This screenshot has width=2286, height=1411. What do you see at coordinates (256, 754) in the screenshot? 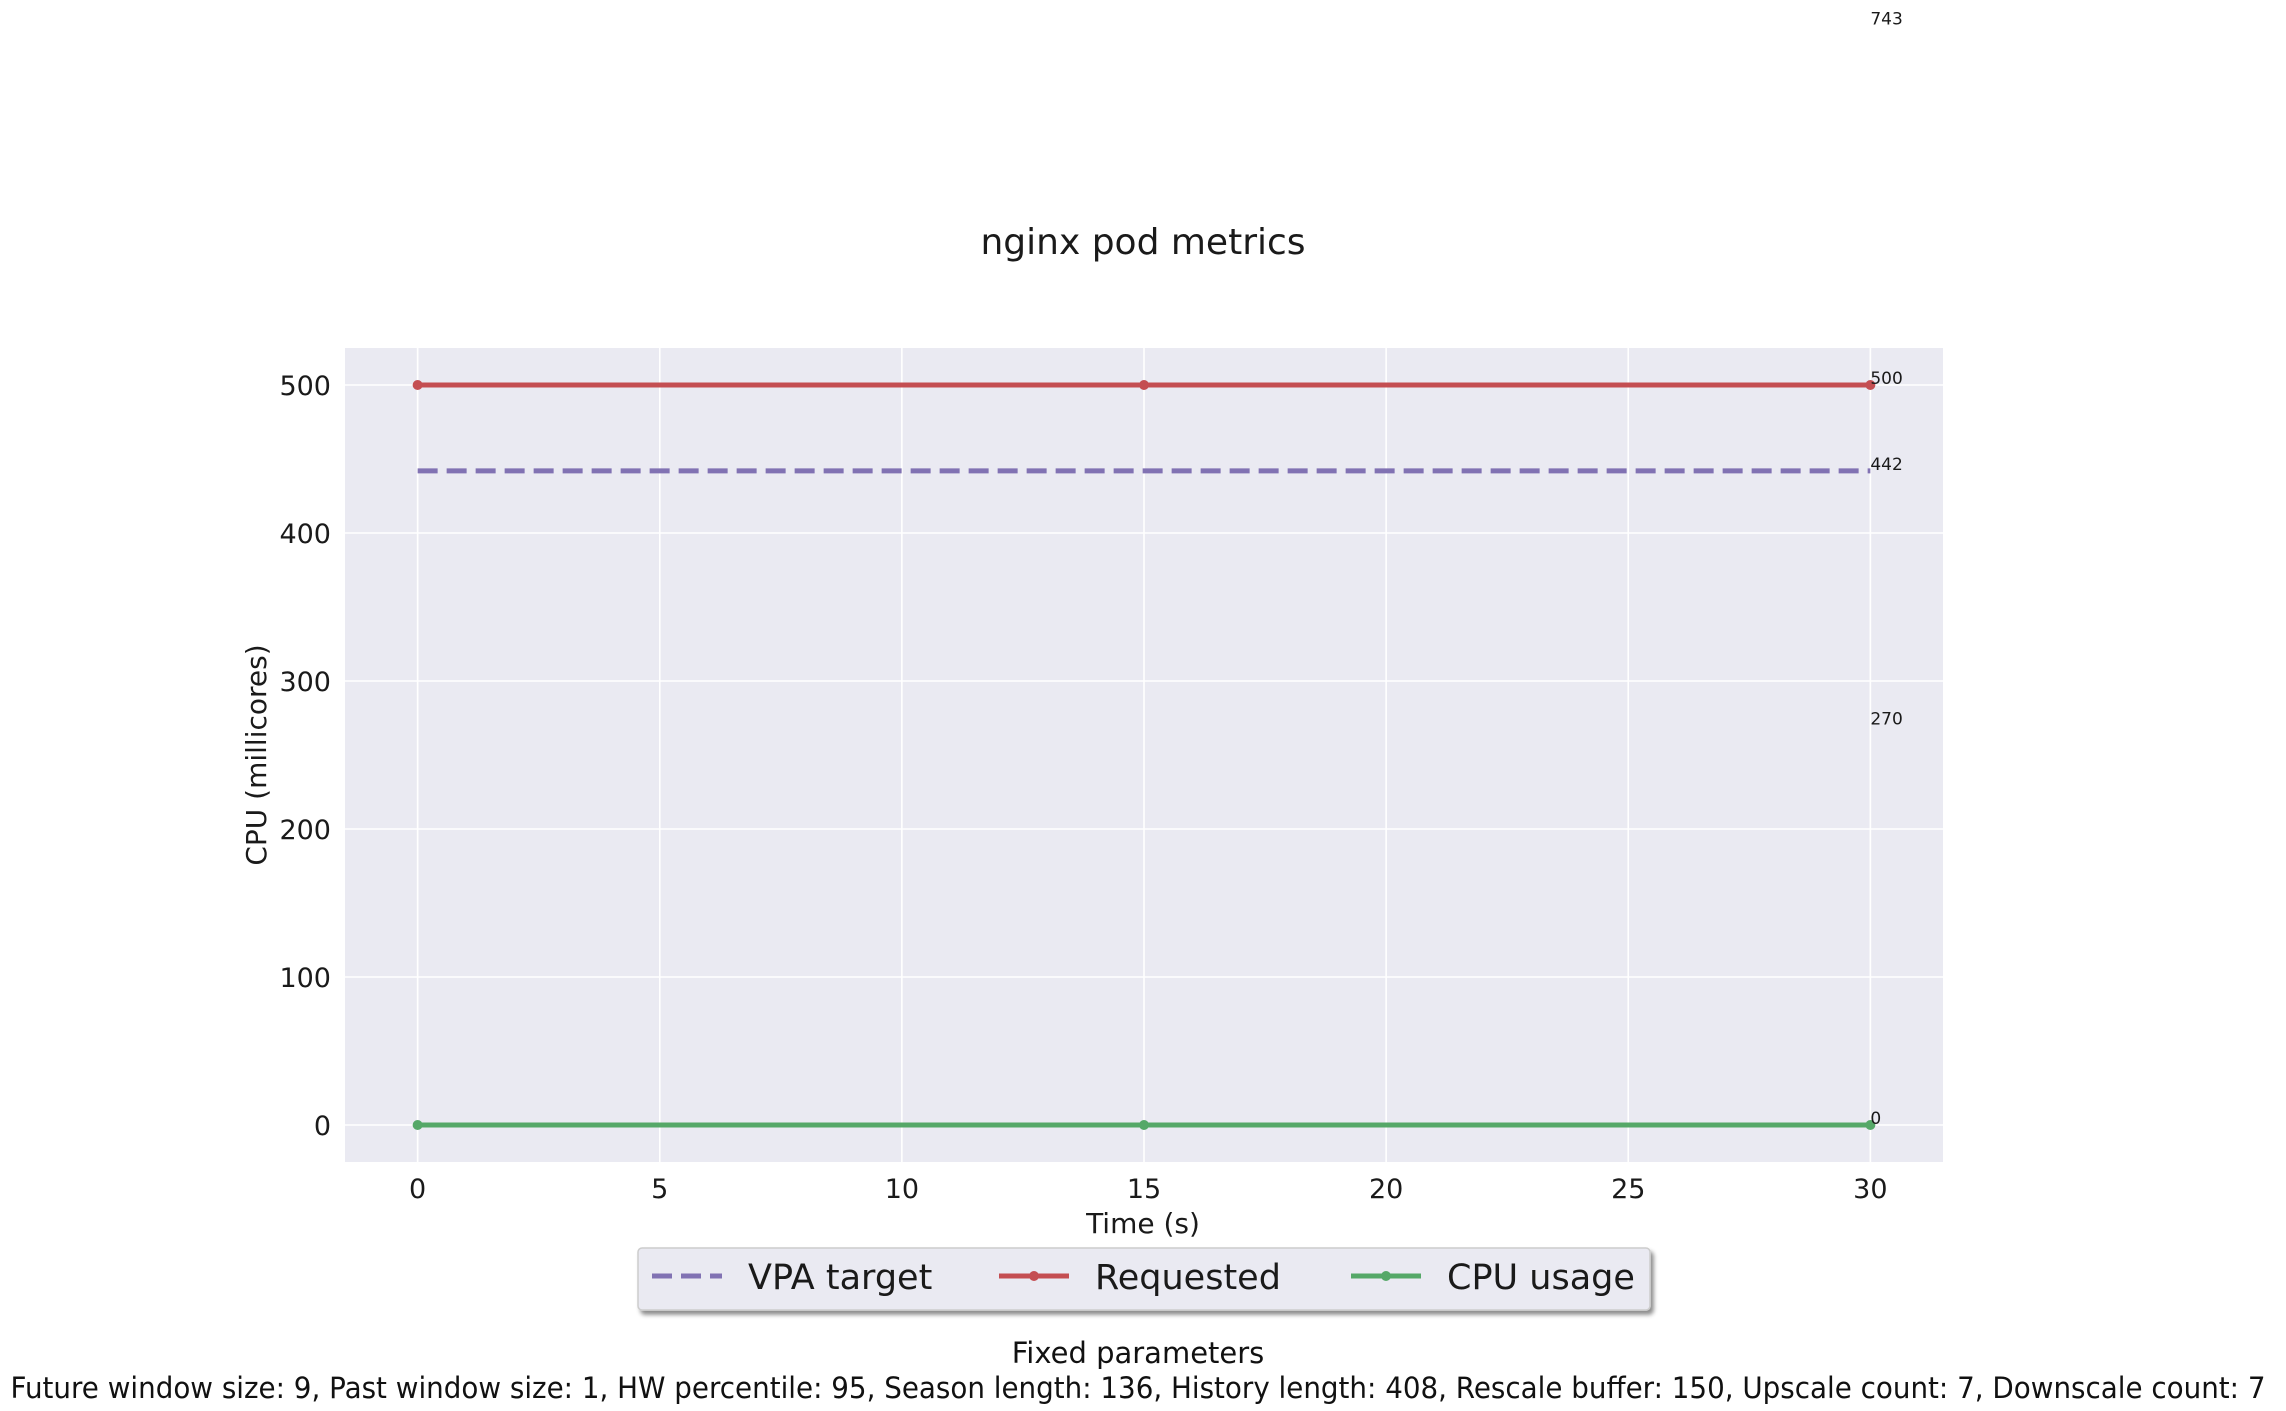
I see `y-axis-label: CPU (millicores)` at bounding box center [256, 754].